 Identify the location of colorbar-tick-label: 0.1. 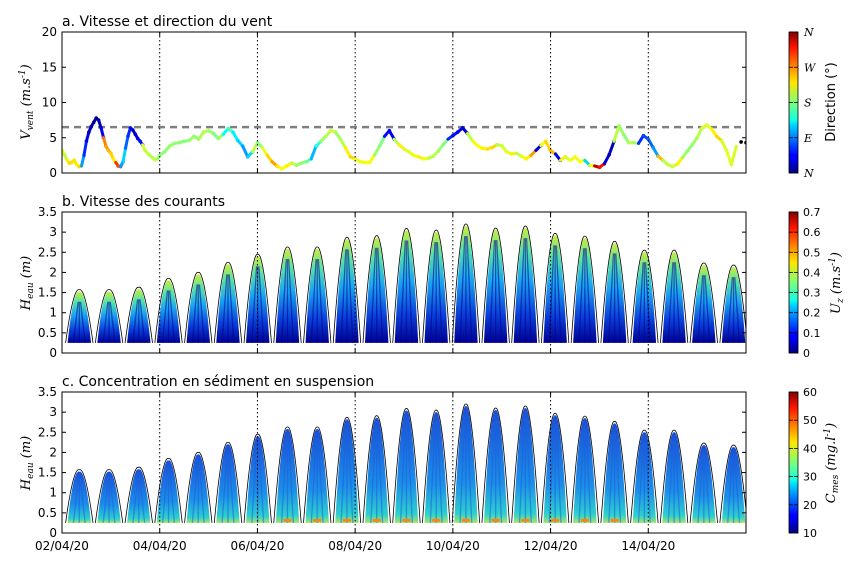
(812, 333).